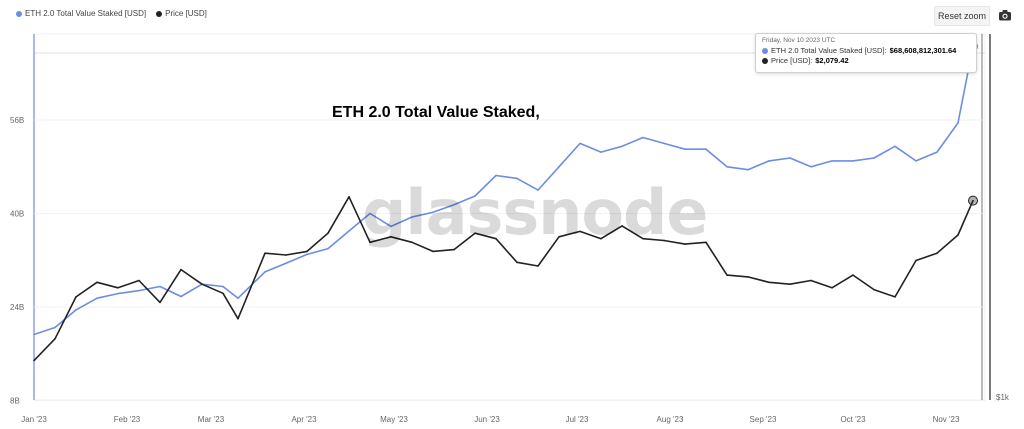  Describe the element at coordinates (17, 261) in the screenshot. I see `y-axis-ticks: 8B 24B 40B 56B` at that location.